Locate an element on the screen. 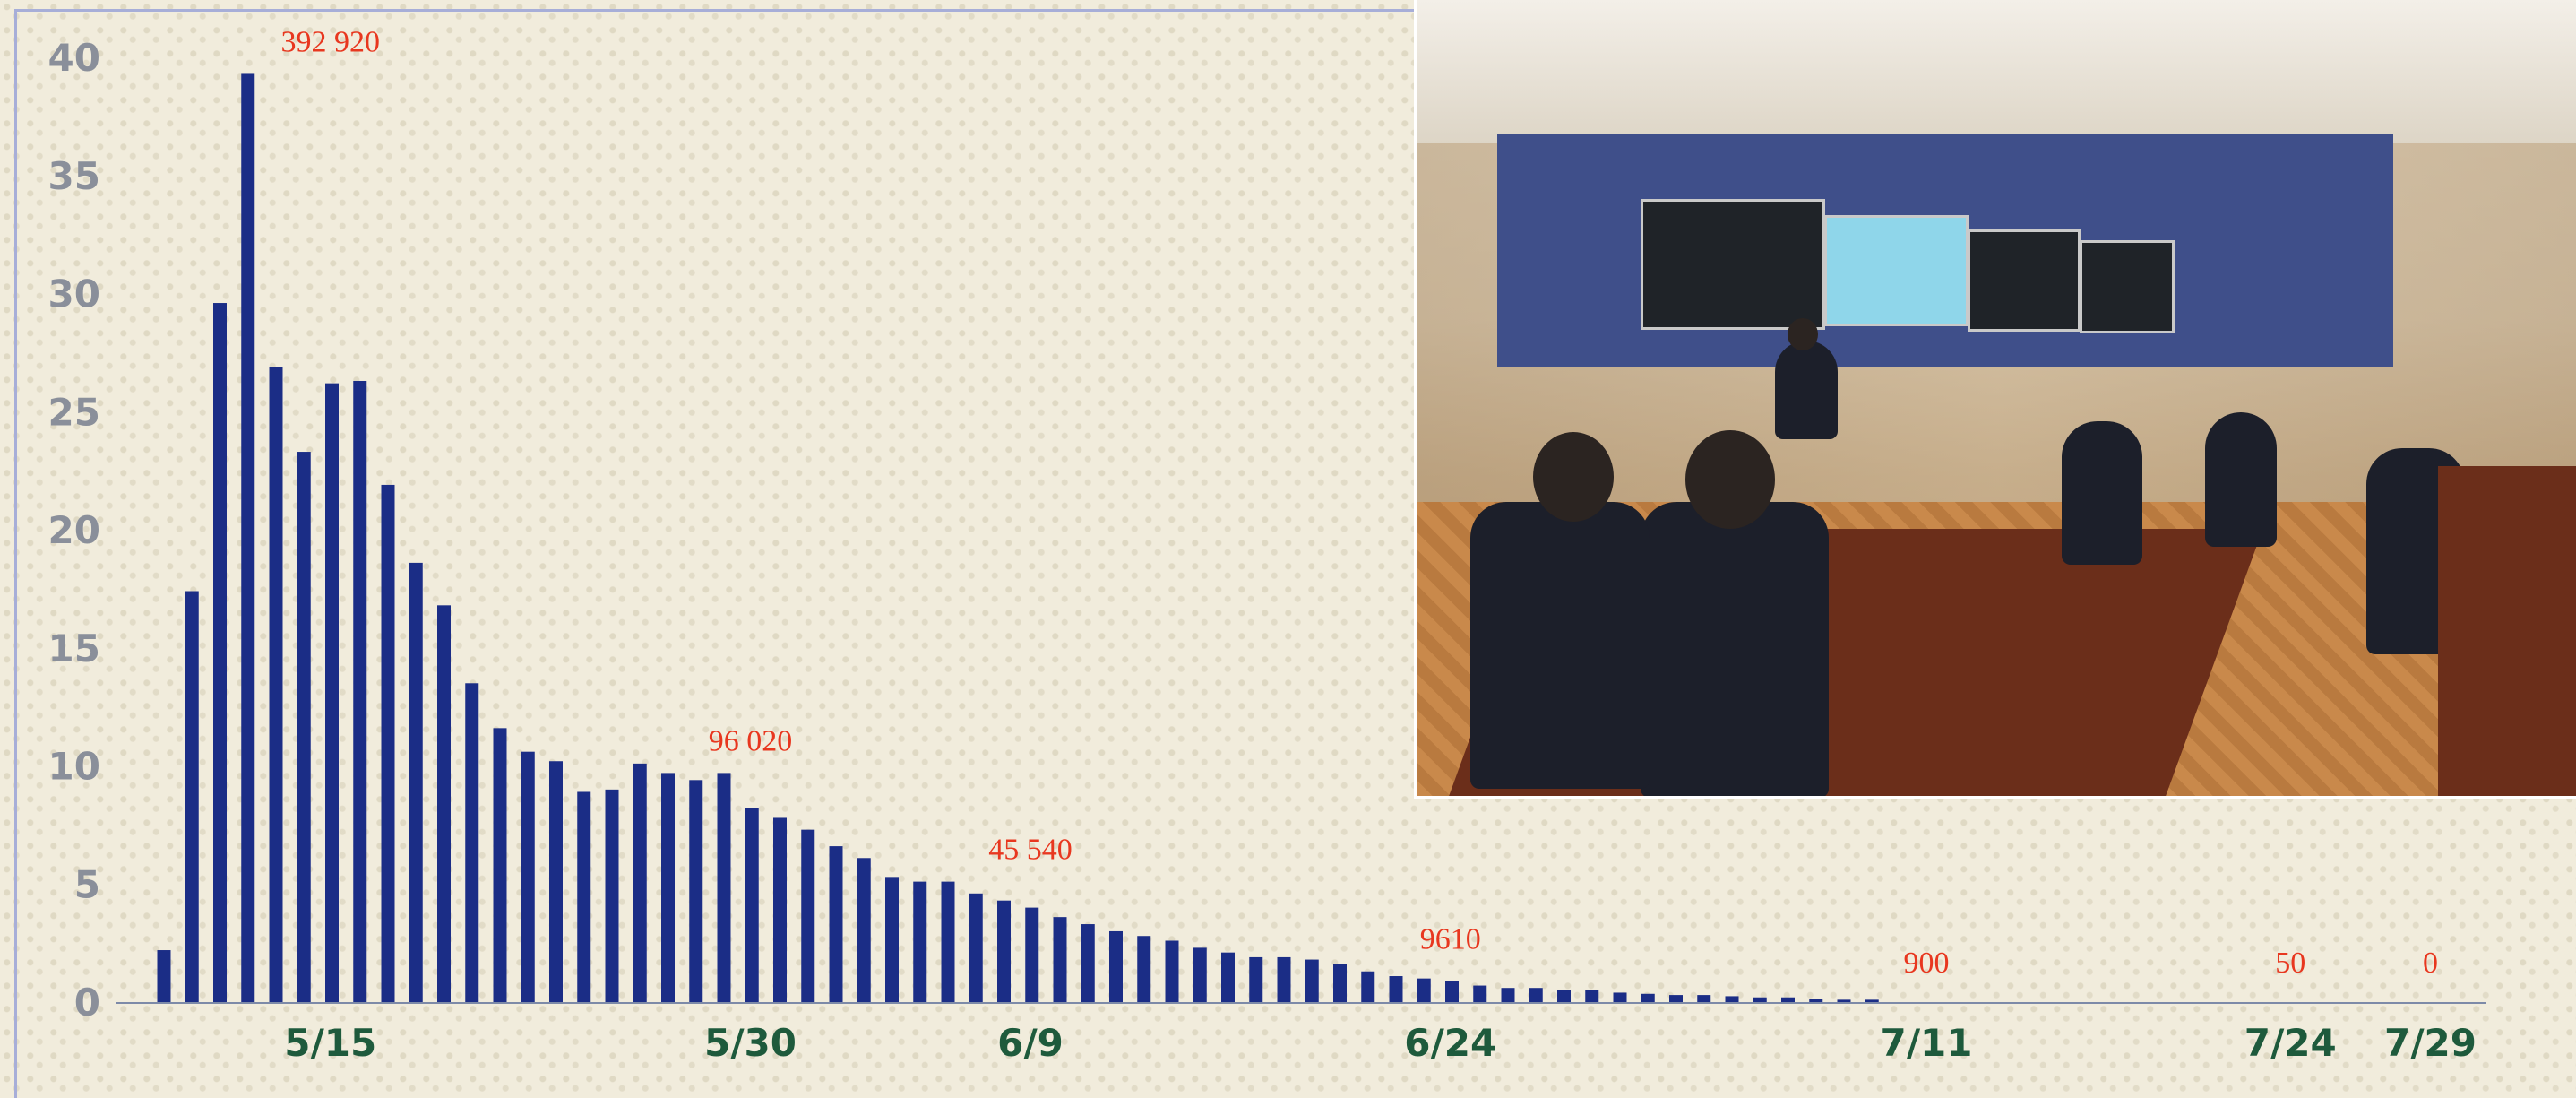 The width and height of the screenshot is (2576, 1098). y-tick-label: 15 is located at coordinates (74, 648).